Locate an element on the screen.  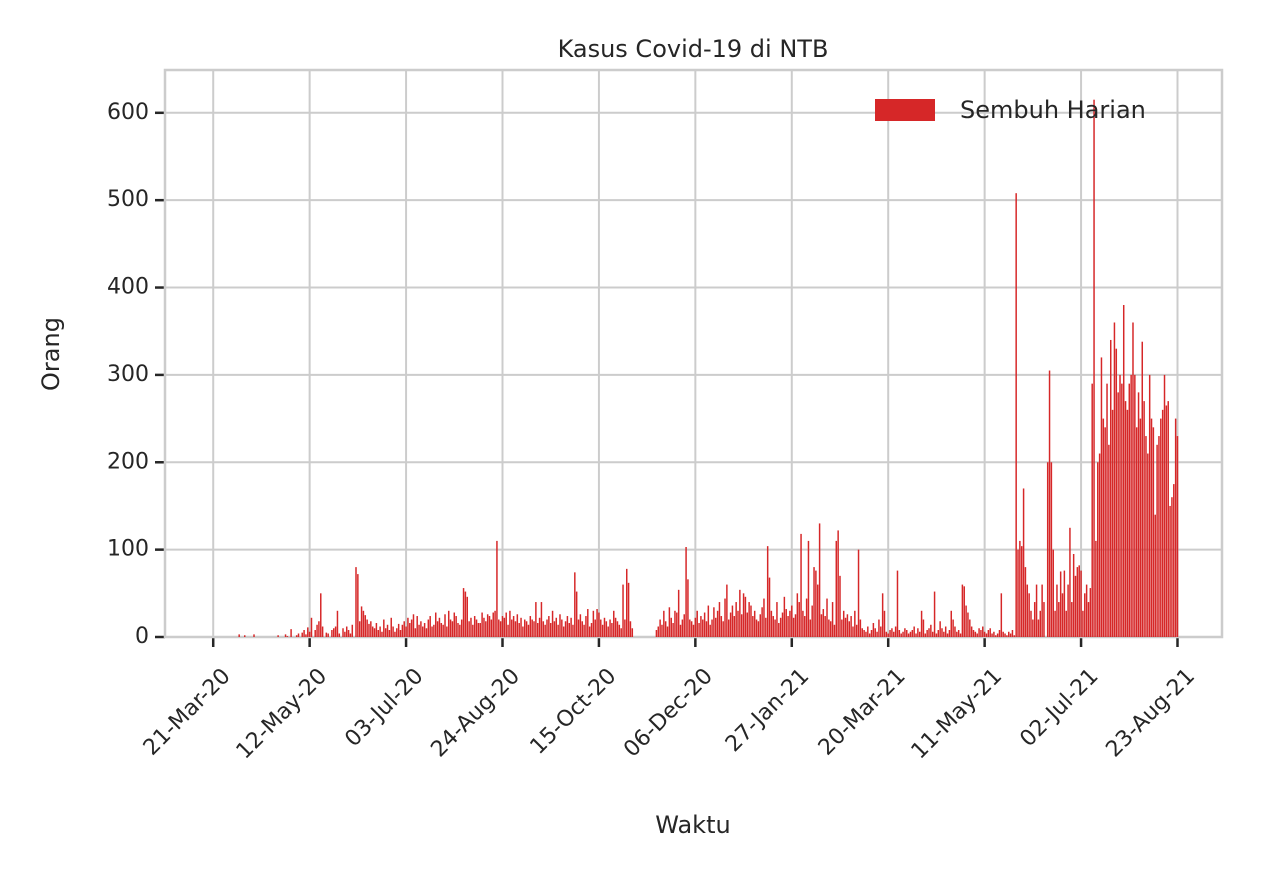
x-tick-label: 15-Oct-20 is located at coordinates (574, 712).